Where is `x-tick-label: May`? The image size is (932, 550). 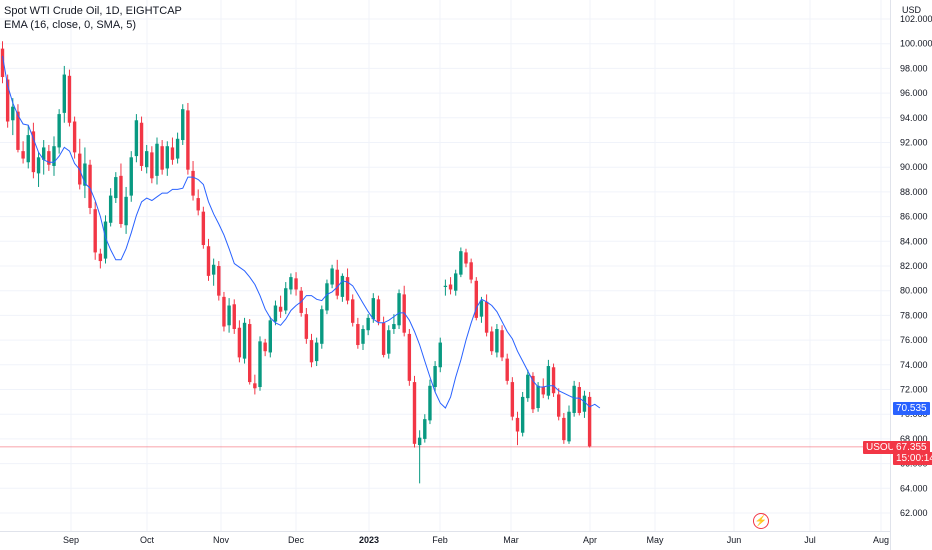 x-tick-label: May is located at coordinates (655, 540).